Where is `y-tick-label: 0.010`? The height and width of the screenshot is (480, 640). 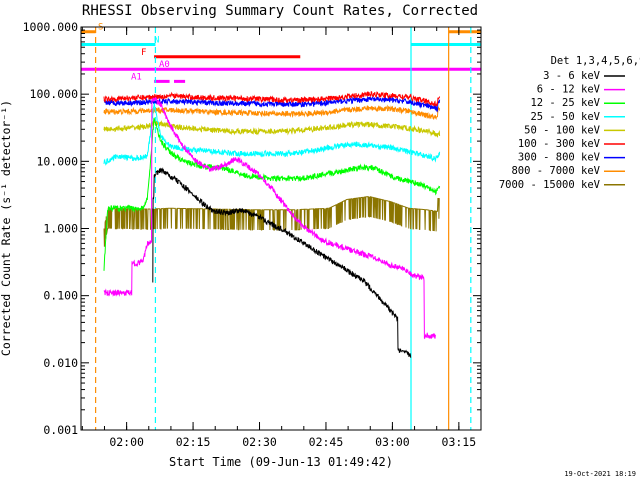 y-tick-label: 0.010 is located at coordinates (60, 363).